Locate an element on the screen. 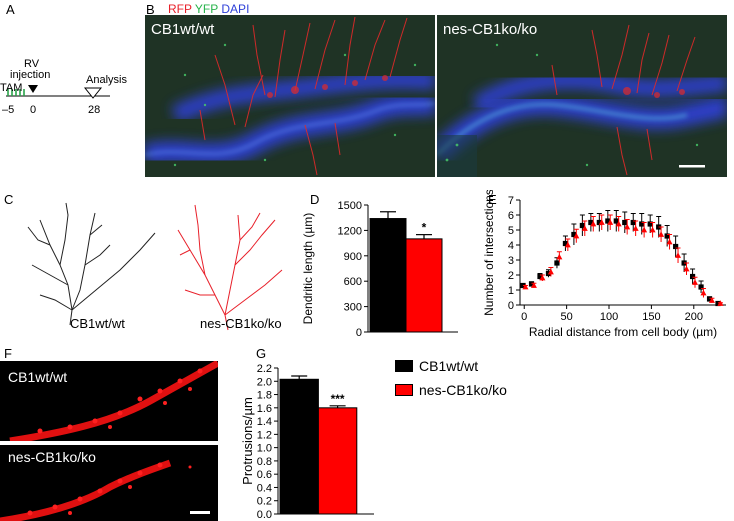 This screenshot has height=521, width=734. micrograph-wt-image is located at coordinates (290, 96).